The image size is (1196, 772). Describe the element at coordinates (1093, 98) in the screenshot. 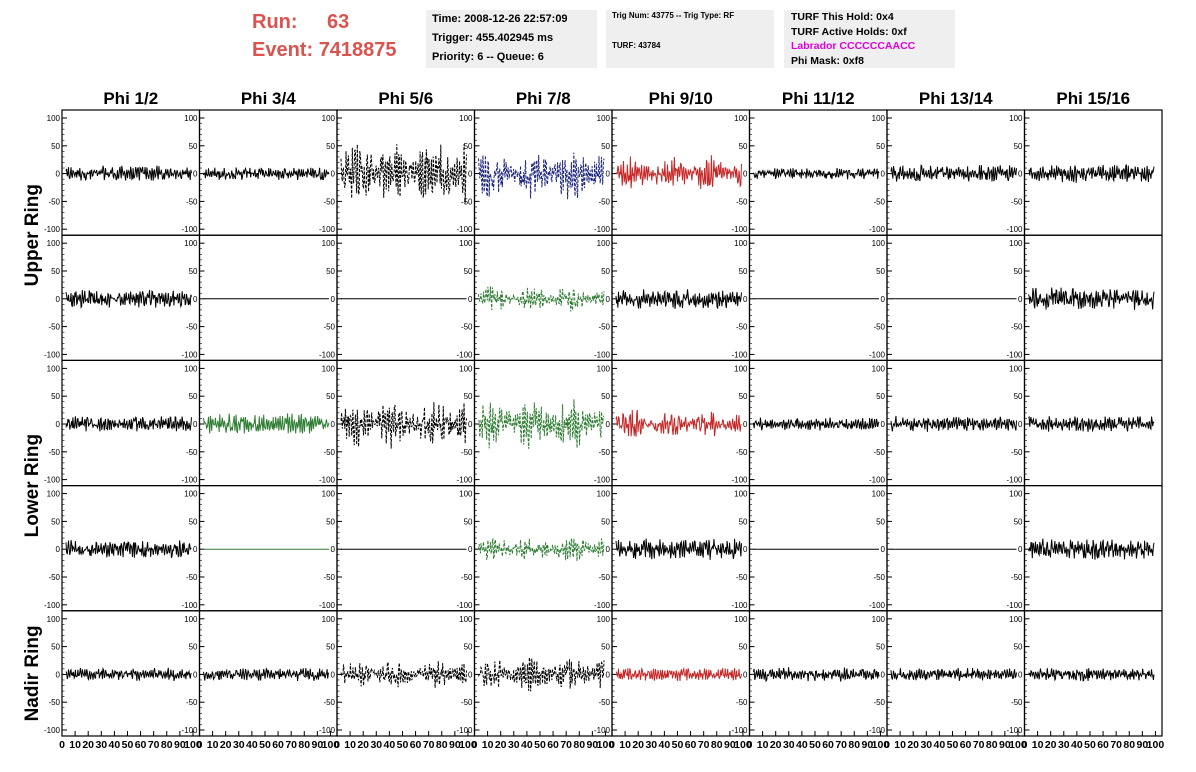

I see `column-title: Phi 15/16` at that location.